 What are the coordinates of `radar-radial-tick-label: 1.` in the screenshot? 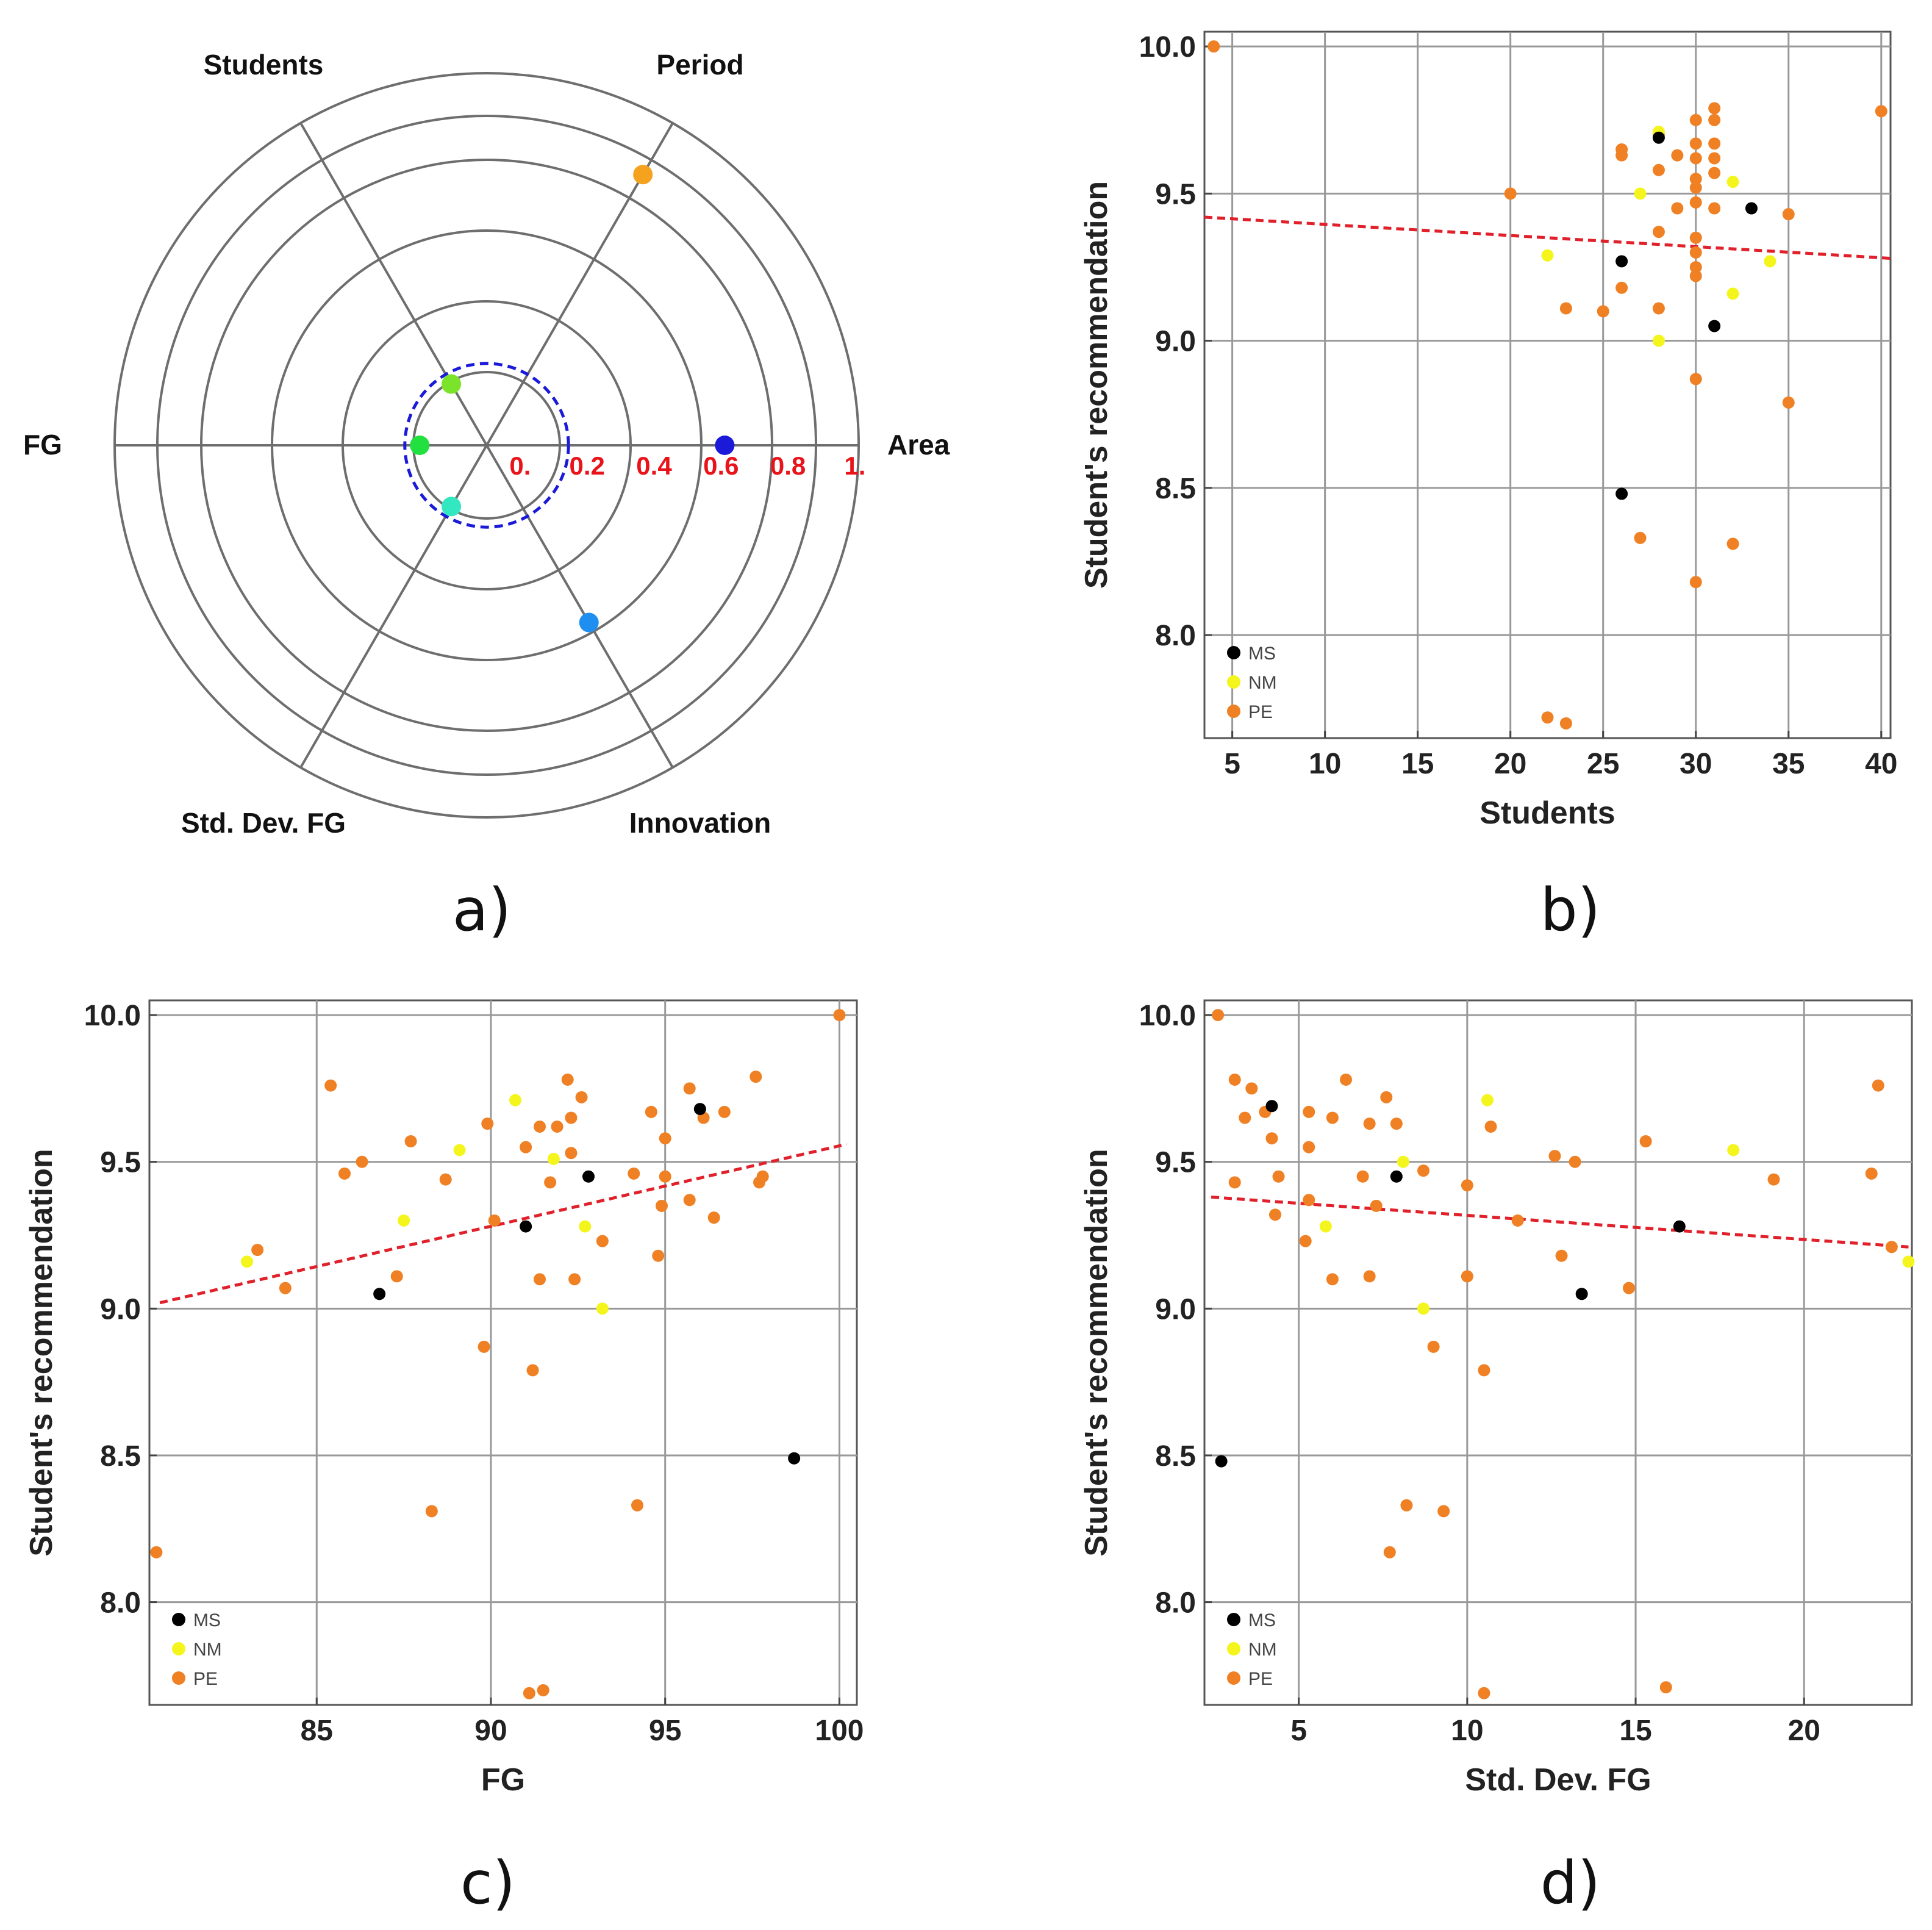 It's located at (854, 465).